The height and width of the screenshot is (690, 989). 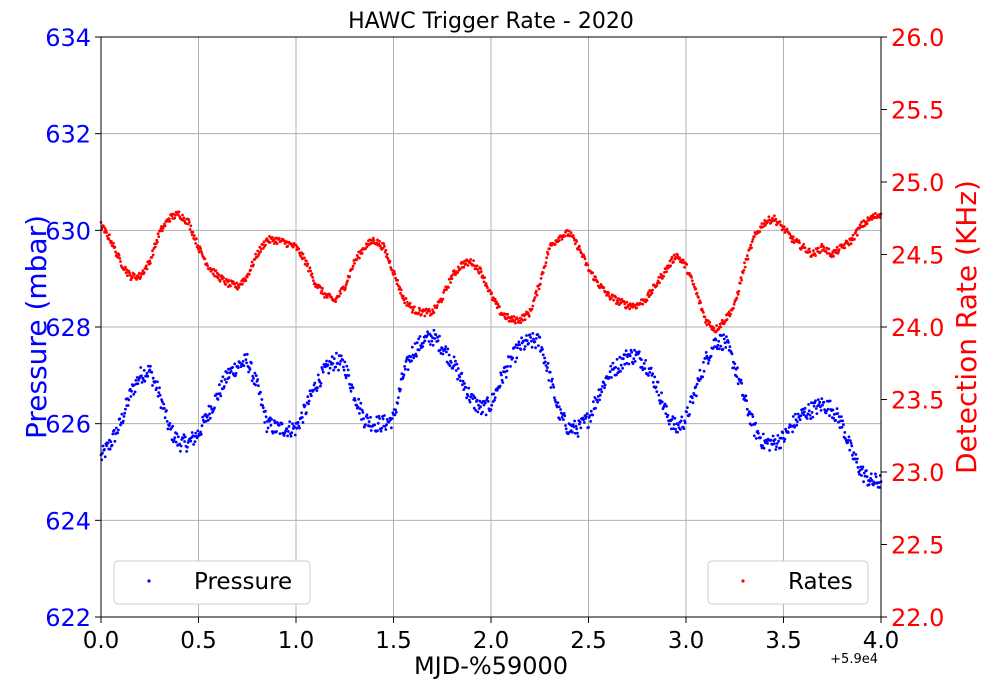 I want to click on left-tick-label: 634, so click(x=68, y=38).